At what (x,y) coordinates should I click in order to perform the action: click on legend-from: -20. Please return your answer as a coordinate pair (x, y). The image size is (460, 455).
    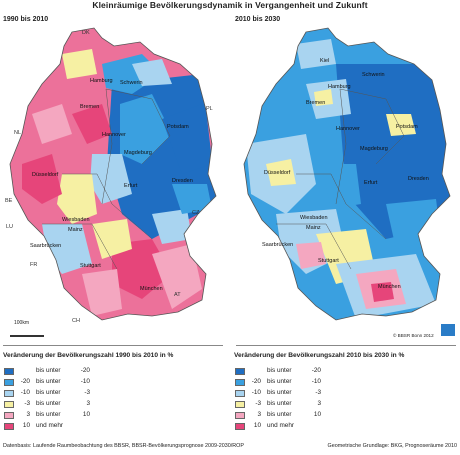
    Looking at the image, I should click on (25, 381).